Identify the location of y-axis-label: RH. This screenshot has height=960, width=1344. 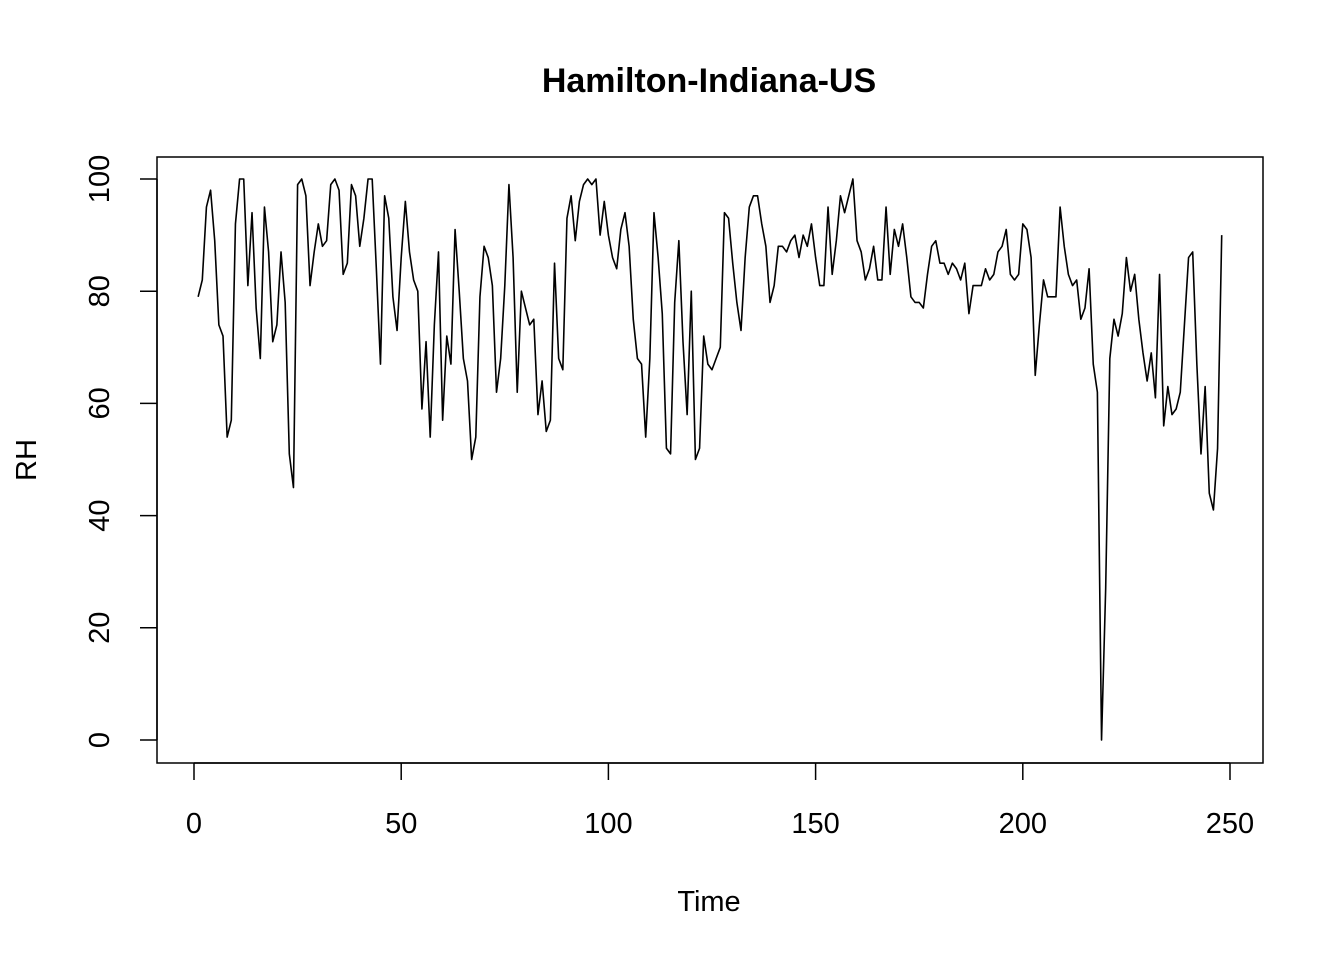
(27, 460).